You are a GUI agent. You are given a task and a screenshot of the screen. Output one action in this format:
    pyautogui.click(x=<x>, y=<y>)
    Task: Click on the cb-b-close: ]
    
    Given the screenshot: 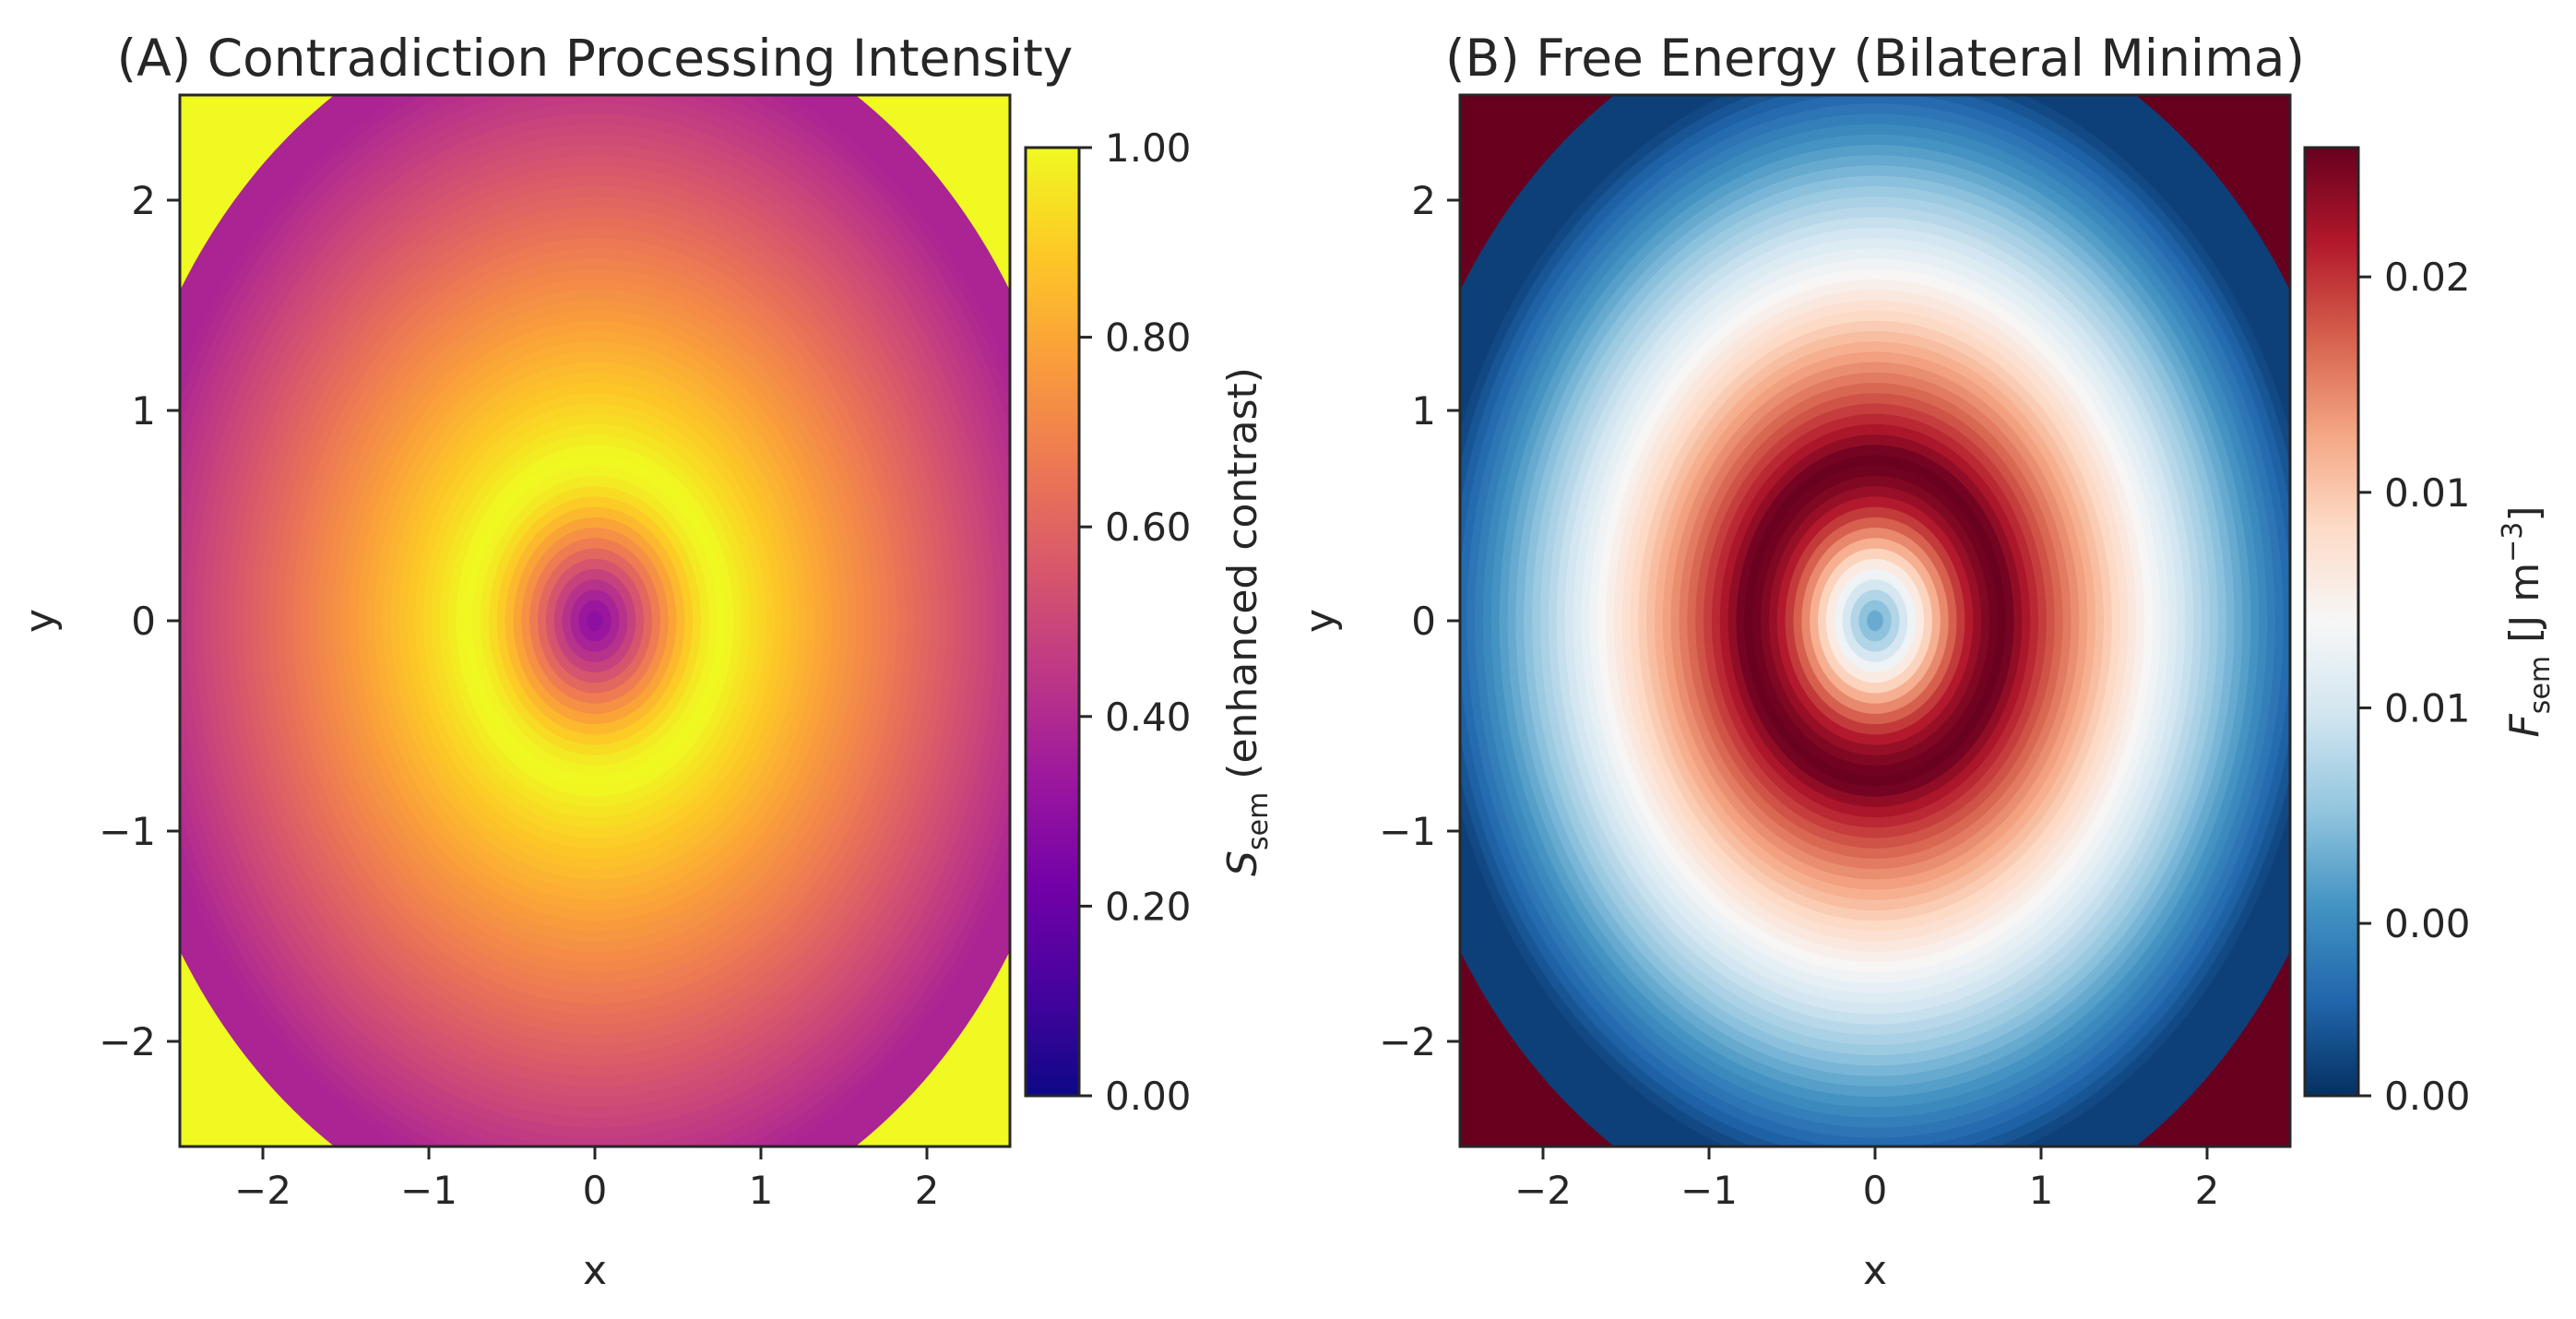 What is the action you would take?
    pyautogui.click(x=2524, y=513)
    